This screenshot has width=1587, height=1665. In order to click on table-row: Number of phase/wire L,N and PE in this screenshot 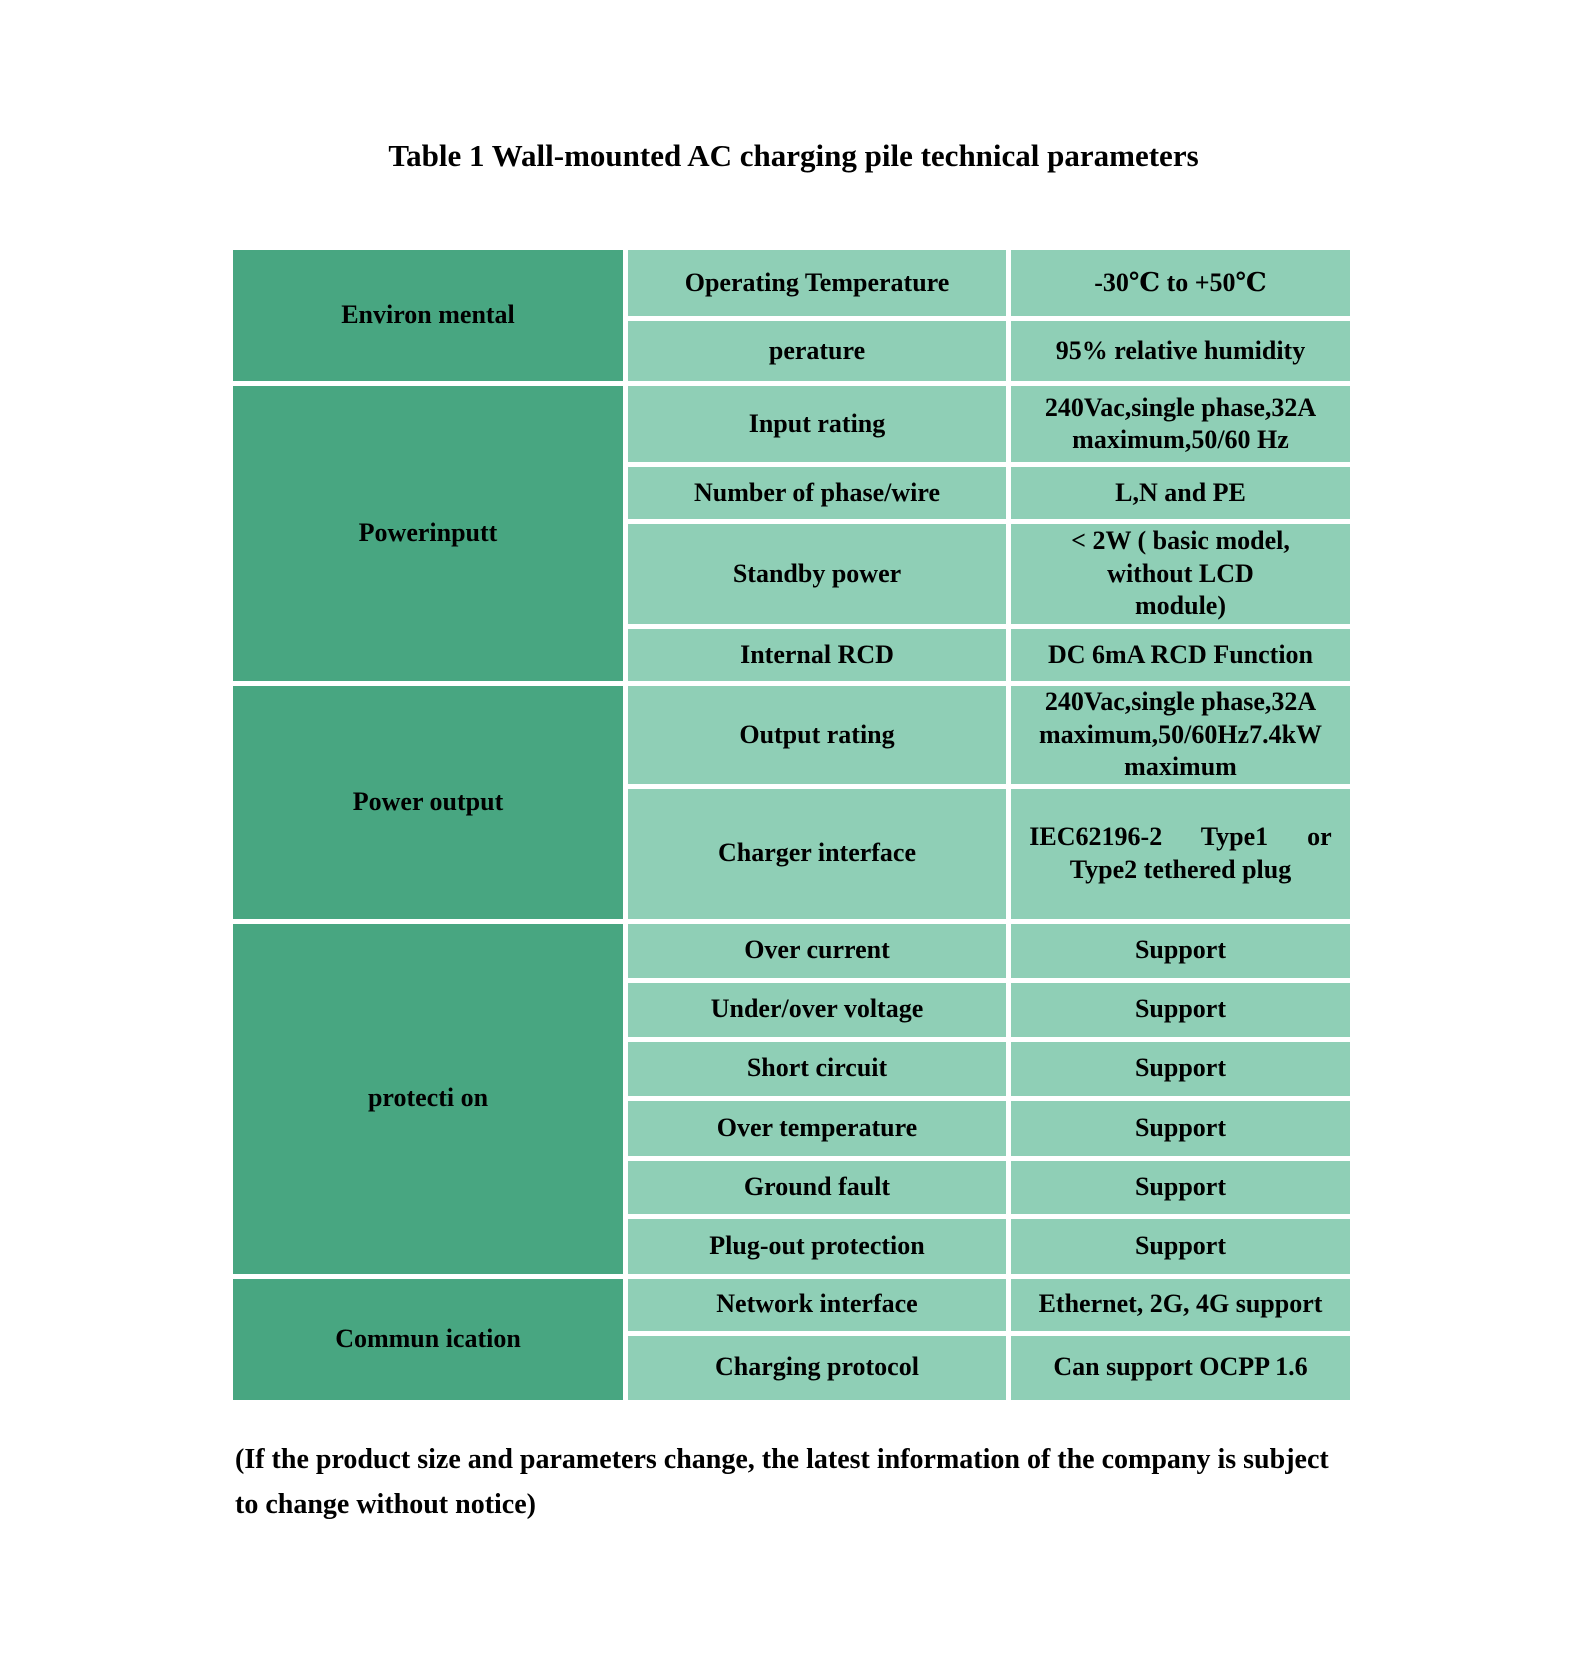, I will do `click(791, 493)`.